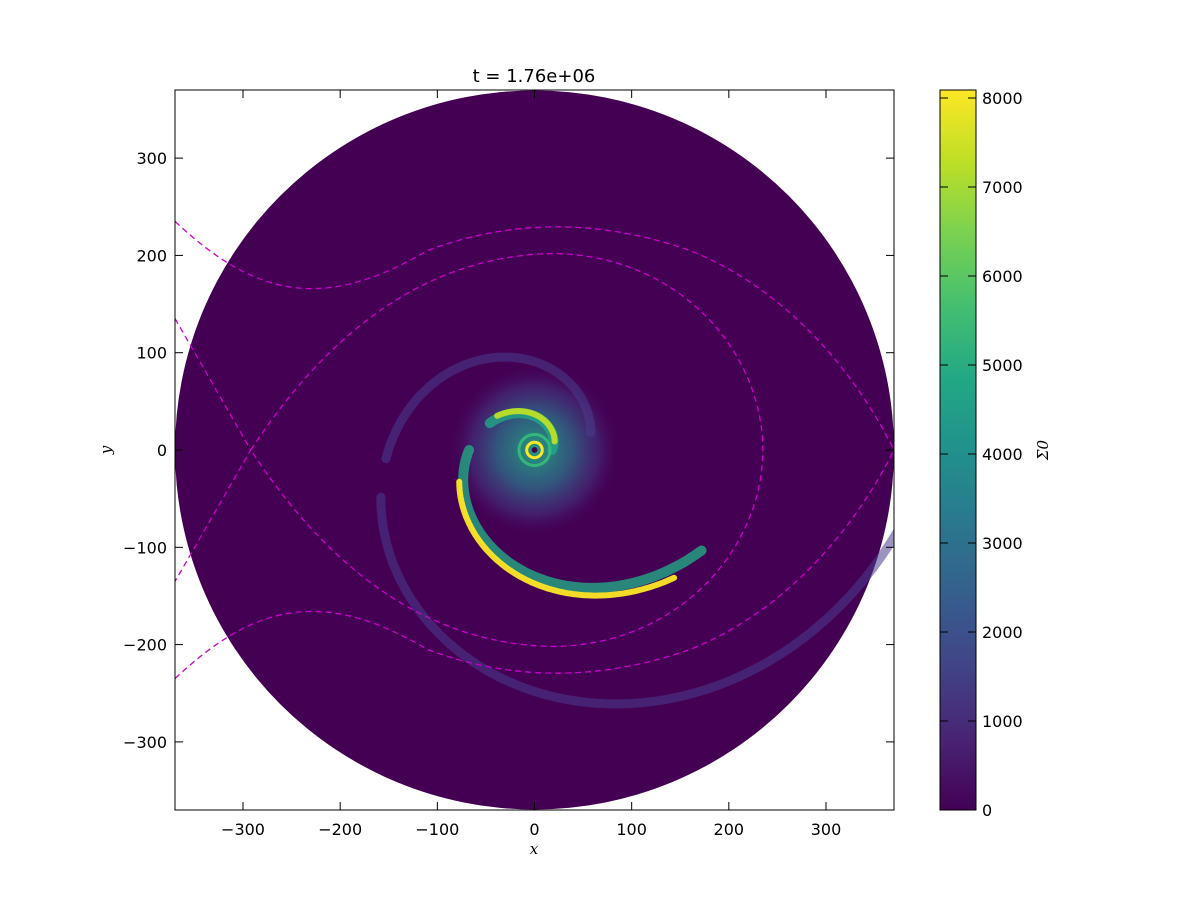 The width and height of the screenshot is (1200, 900). Describe the element at coordinates (145, 645) in the screenshot. I see `y-tick-label: −200` at that location.